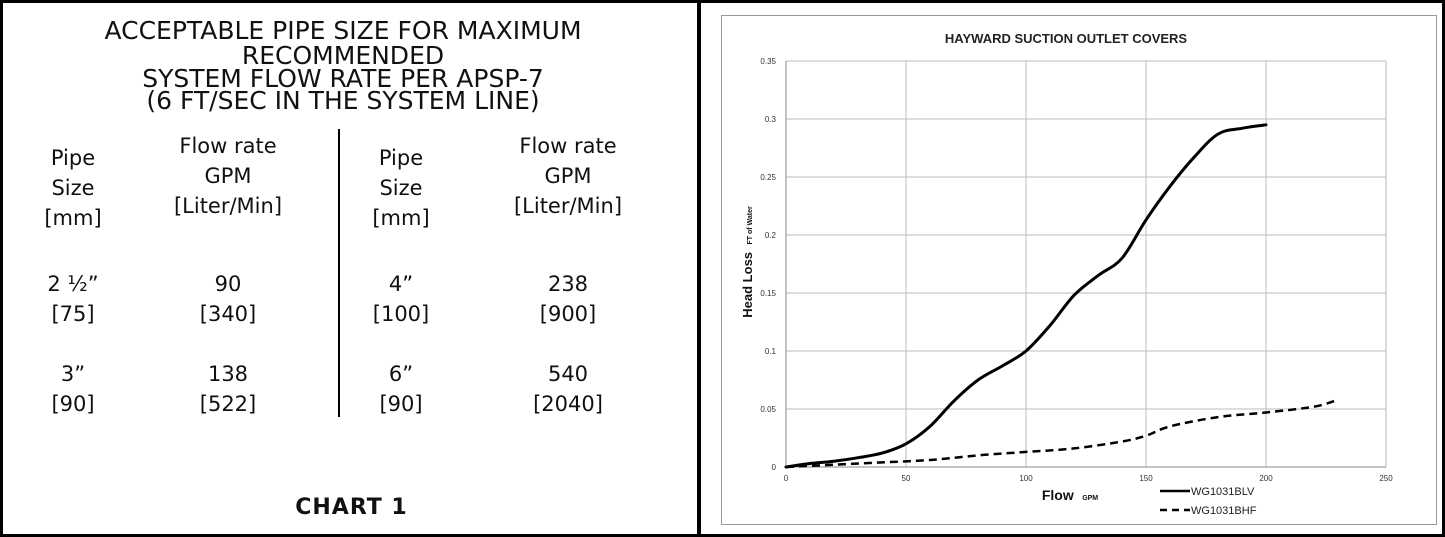 This screenshot has height=537, width=1445. I want to click on header-flow-1: Flow rate GPM [Liter/Min], so click(228, 176).